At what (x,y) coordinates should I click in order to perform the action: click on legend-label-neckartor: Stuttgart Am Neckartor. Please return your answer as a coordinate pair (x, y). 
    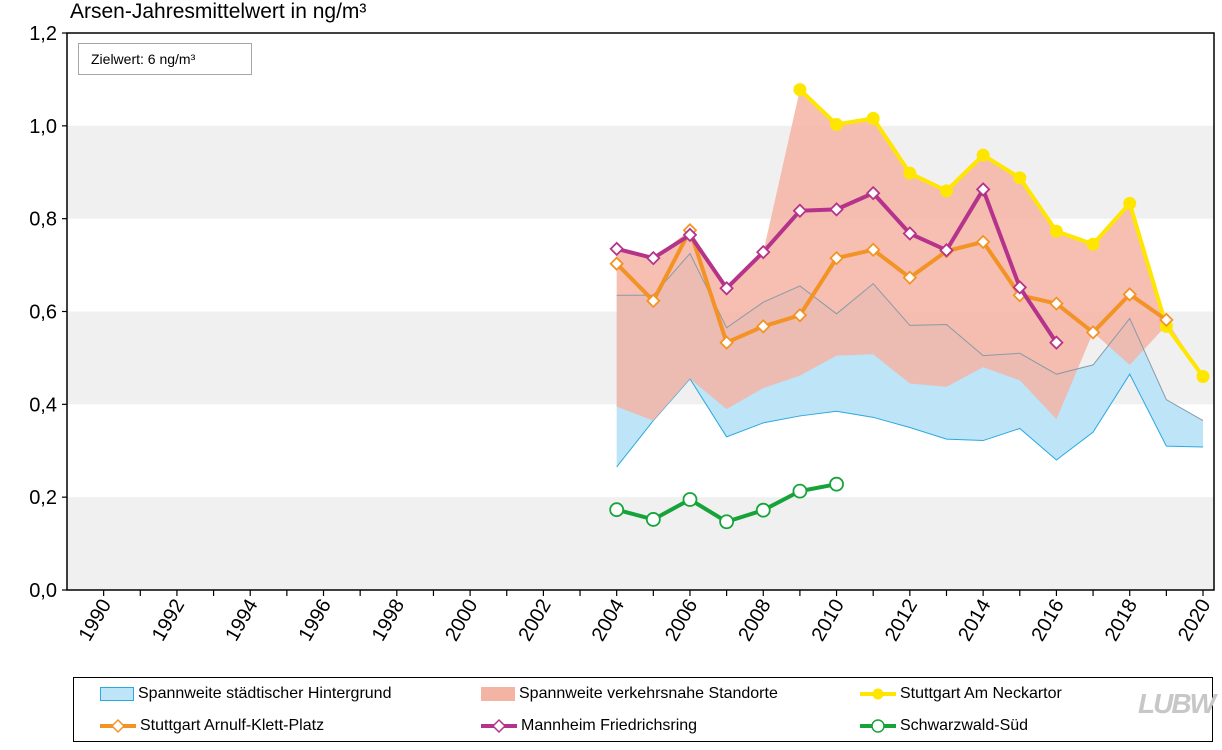
    Looking at the image, I should click on (981, 693).